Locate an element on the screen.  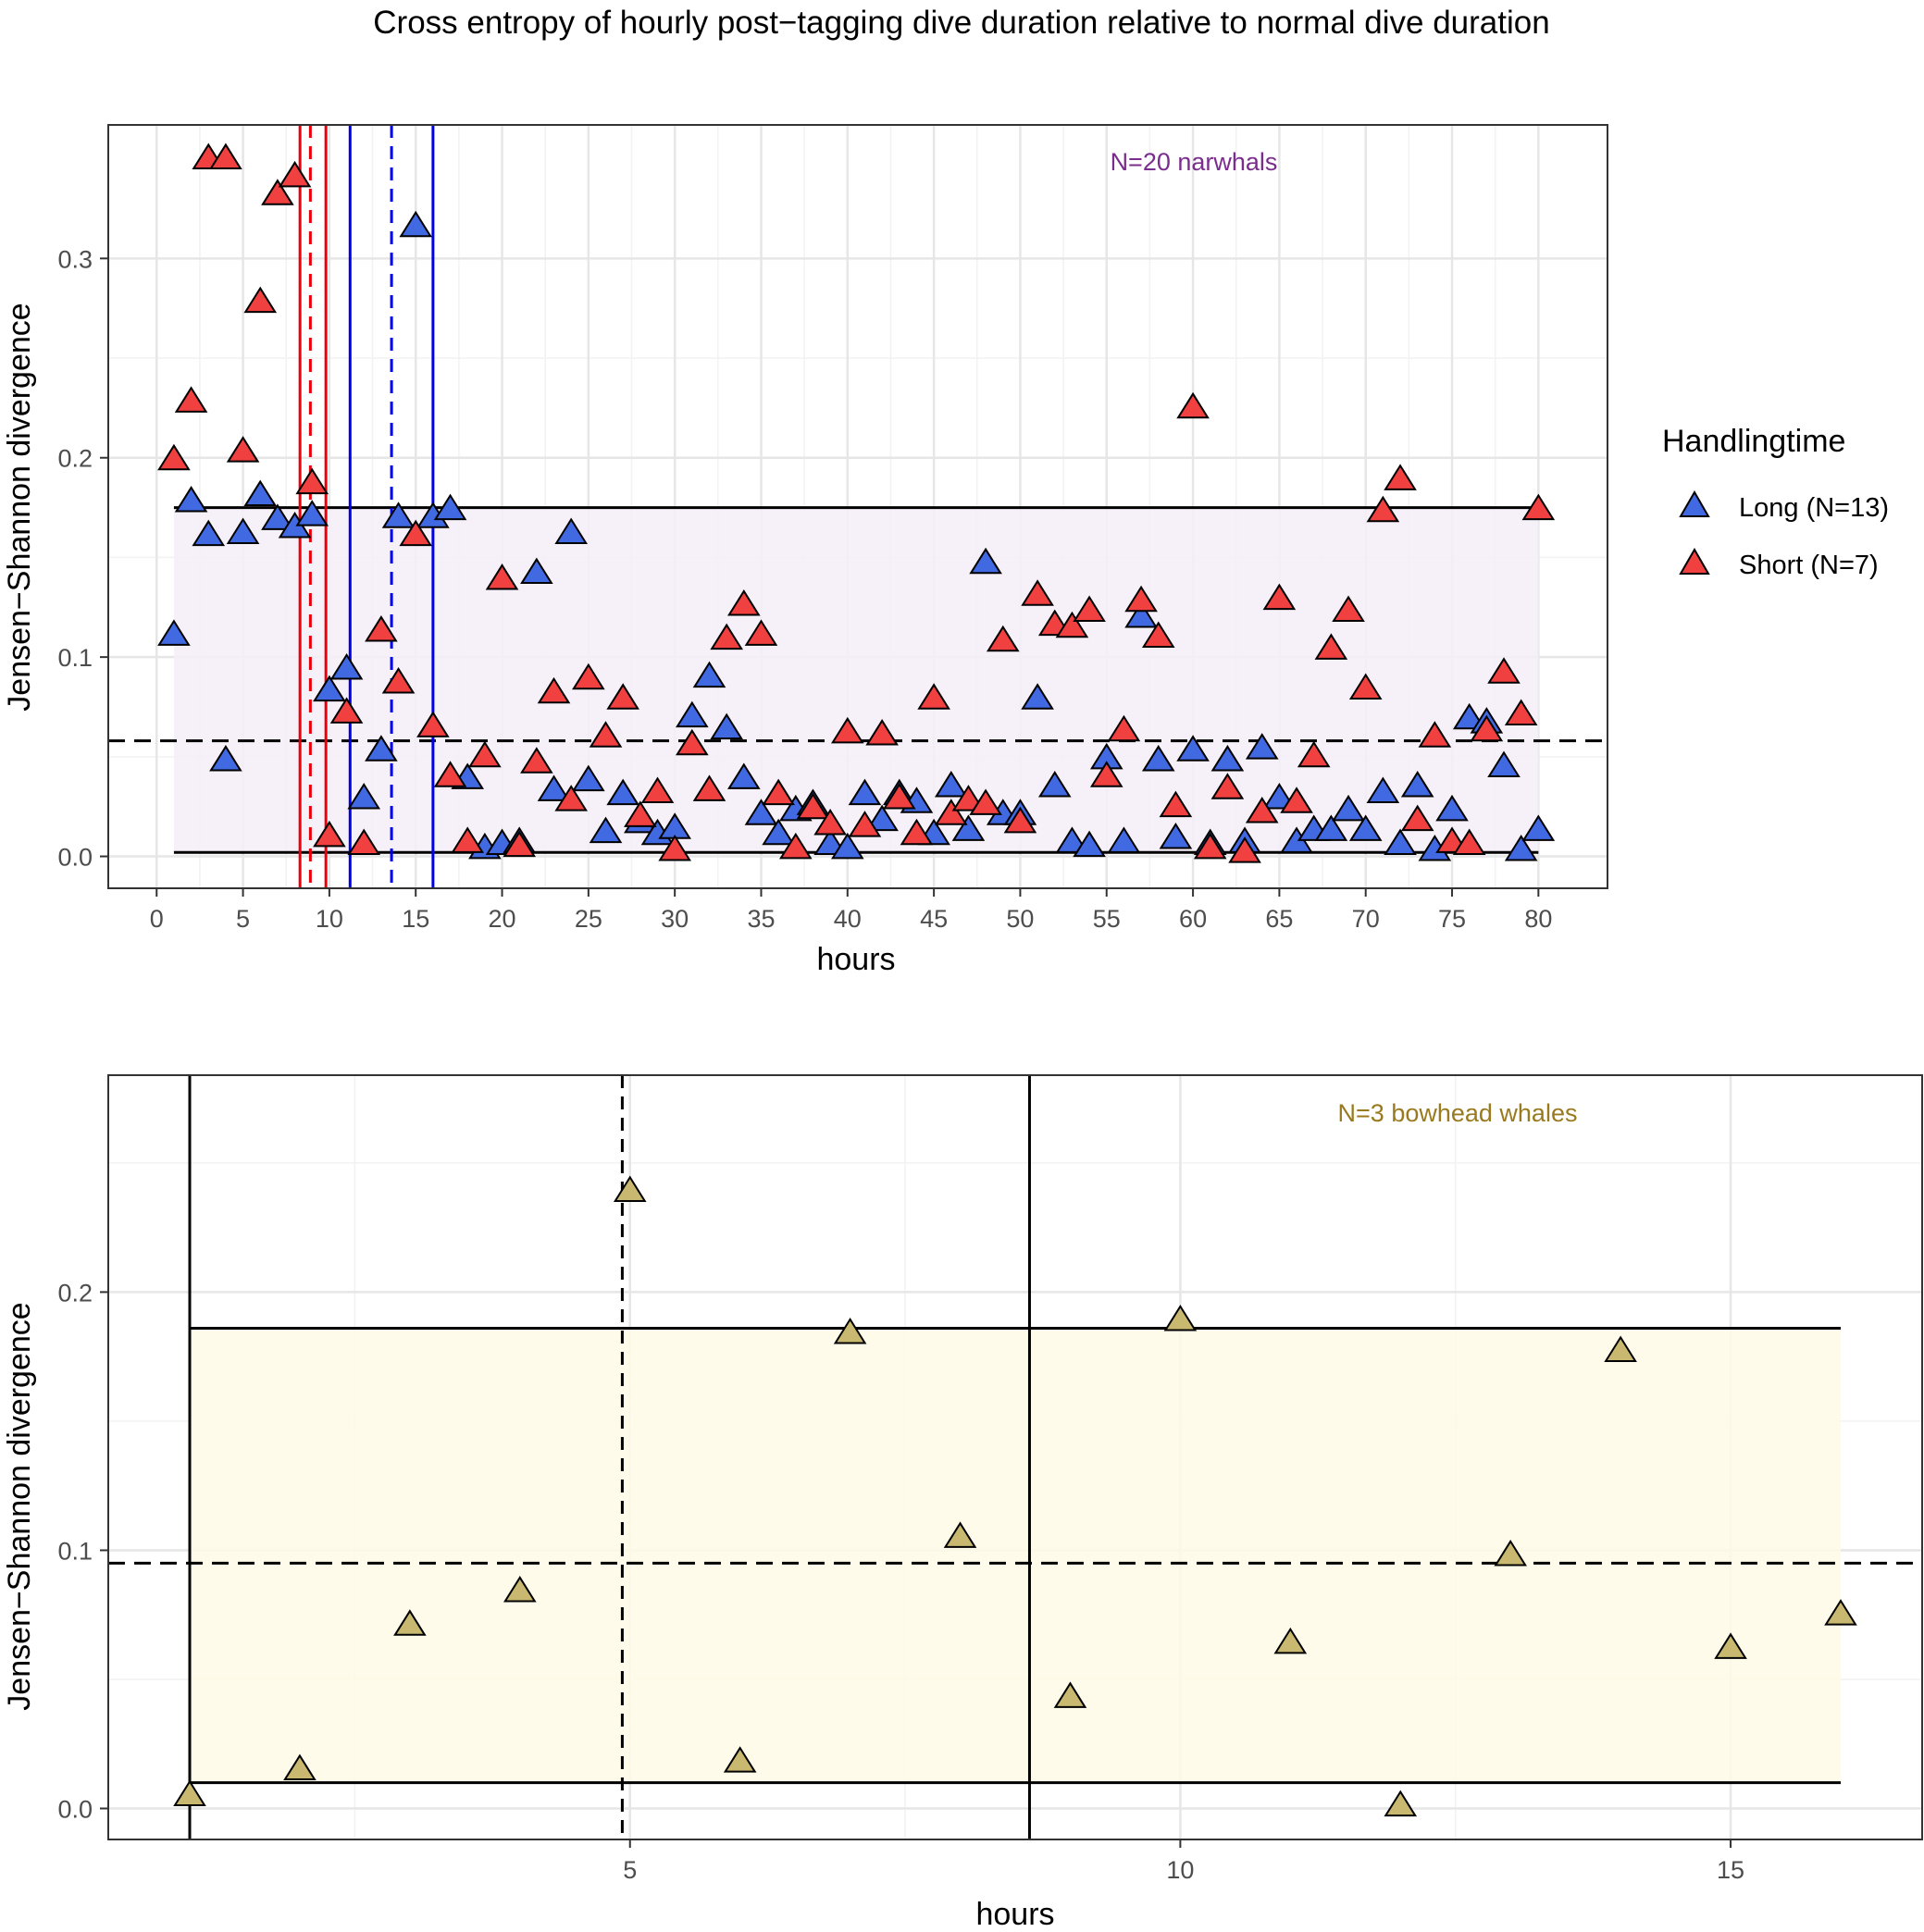
legend: Handlingtime Long (N=13) Short (N=7) is located at coordinates (1775, 502).